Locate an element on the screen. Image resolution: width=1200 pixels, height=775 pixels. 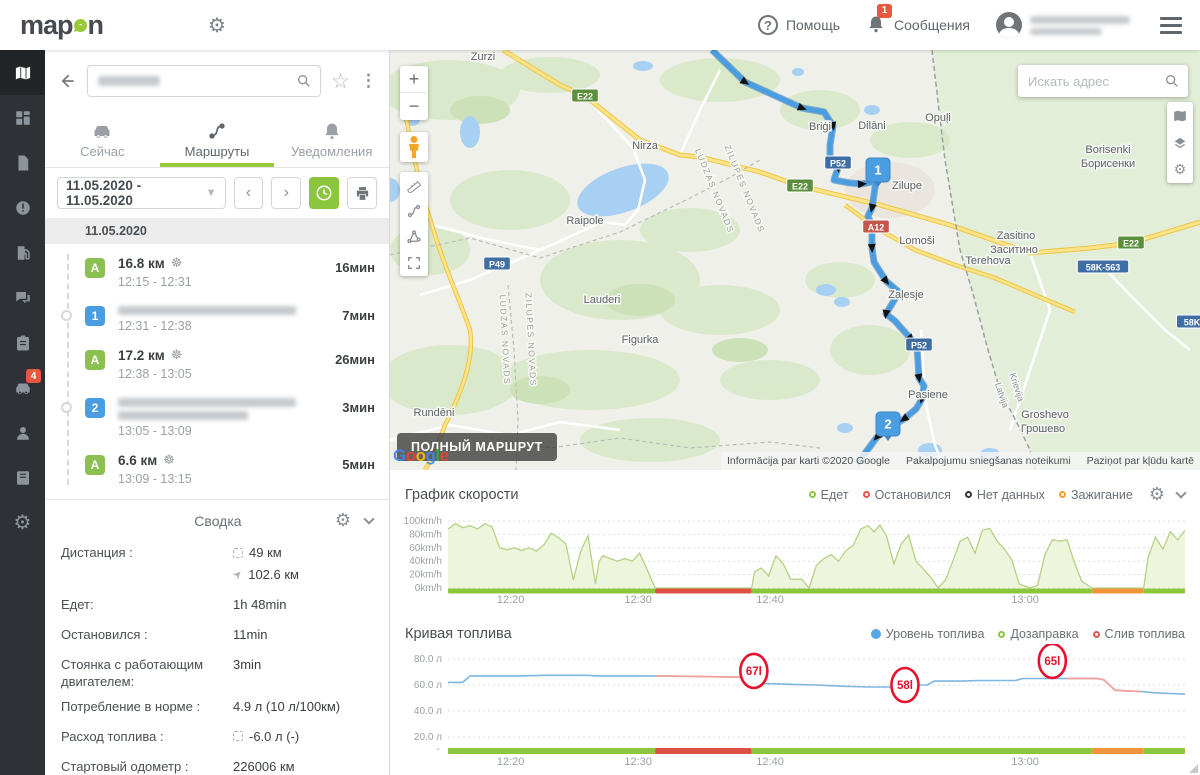
pegman-button is located at coordinates (414, 147).